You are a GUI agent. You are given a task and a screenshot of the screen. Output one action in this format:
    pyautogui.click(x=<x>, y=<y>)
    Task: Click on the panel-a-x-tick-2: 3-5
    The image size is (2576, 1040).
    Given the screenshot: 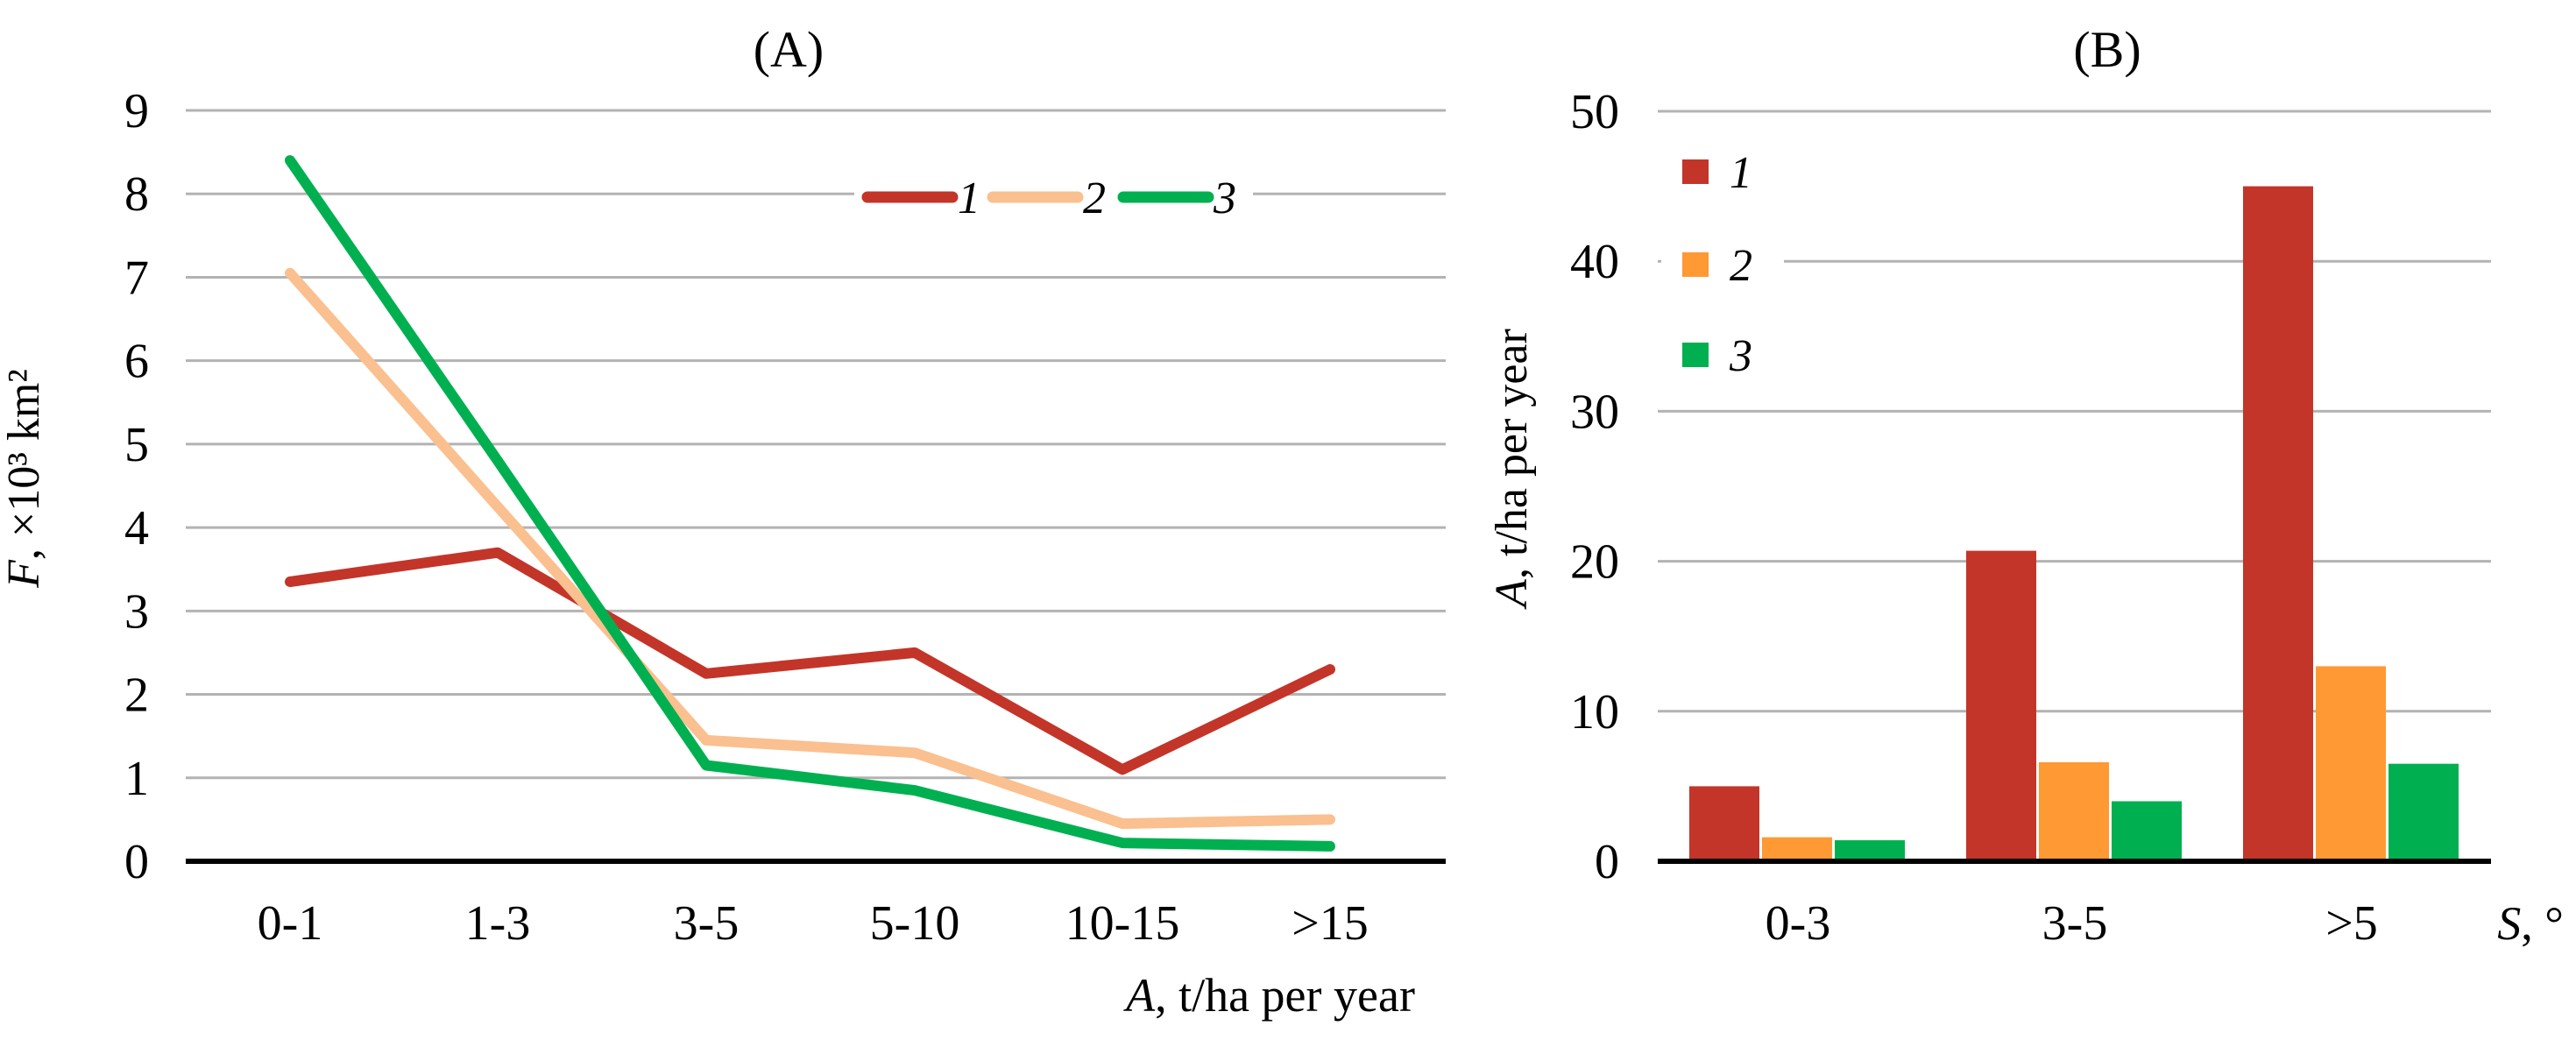 What is the action you would take?
    pyautogui.click(x=707, y=923)
    